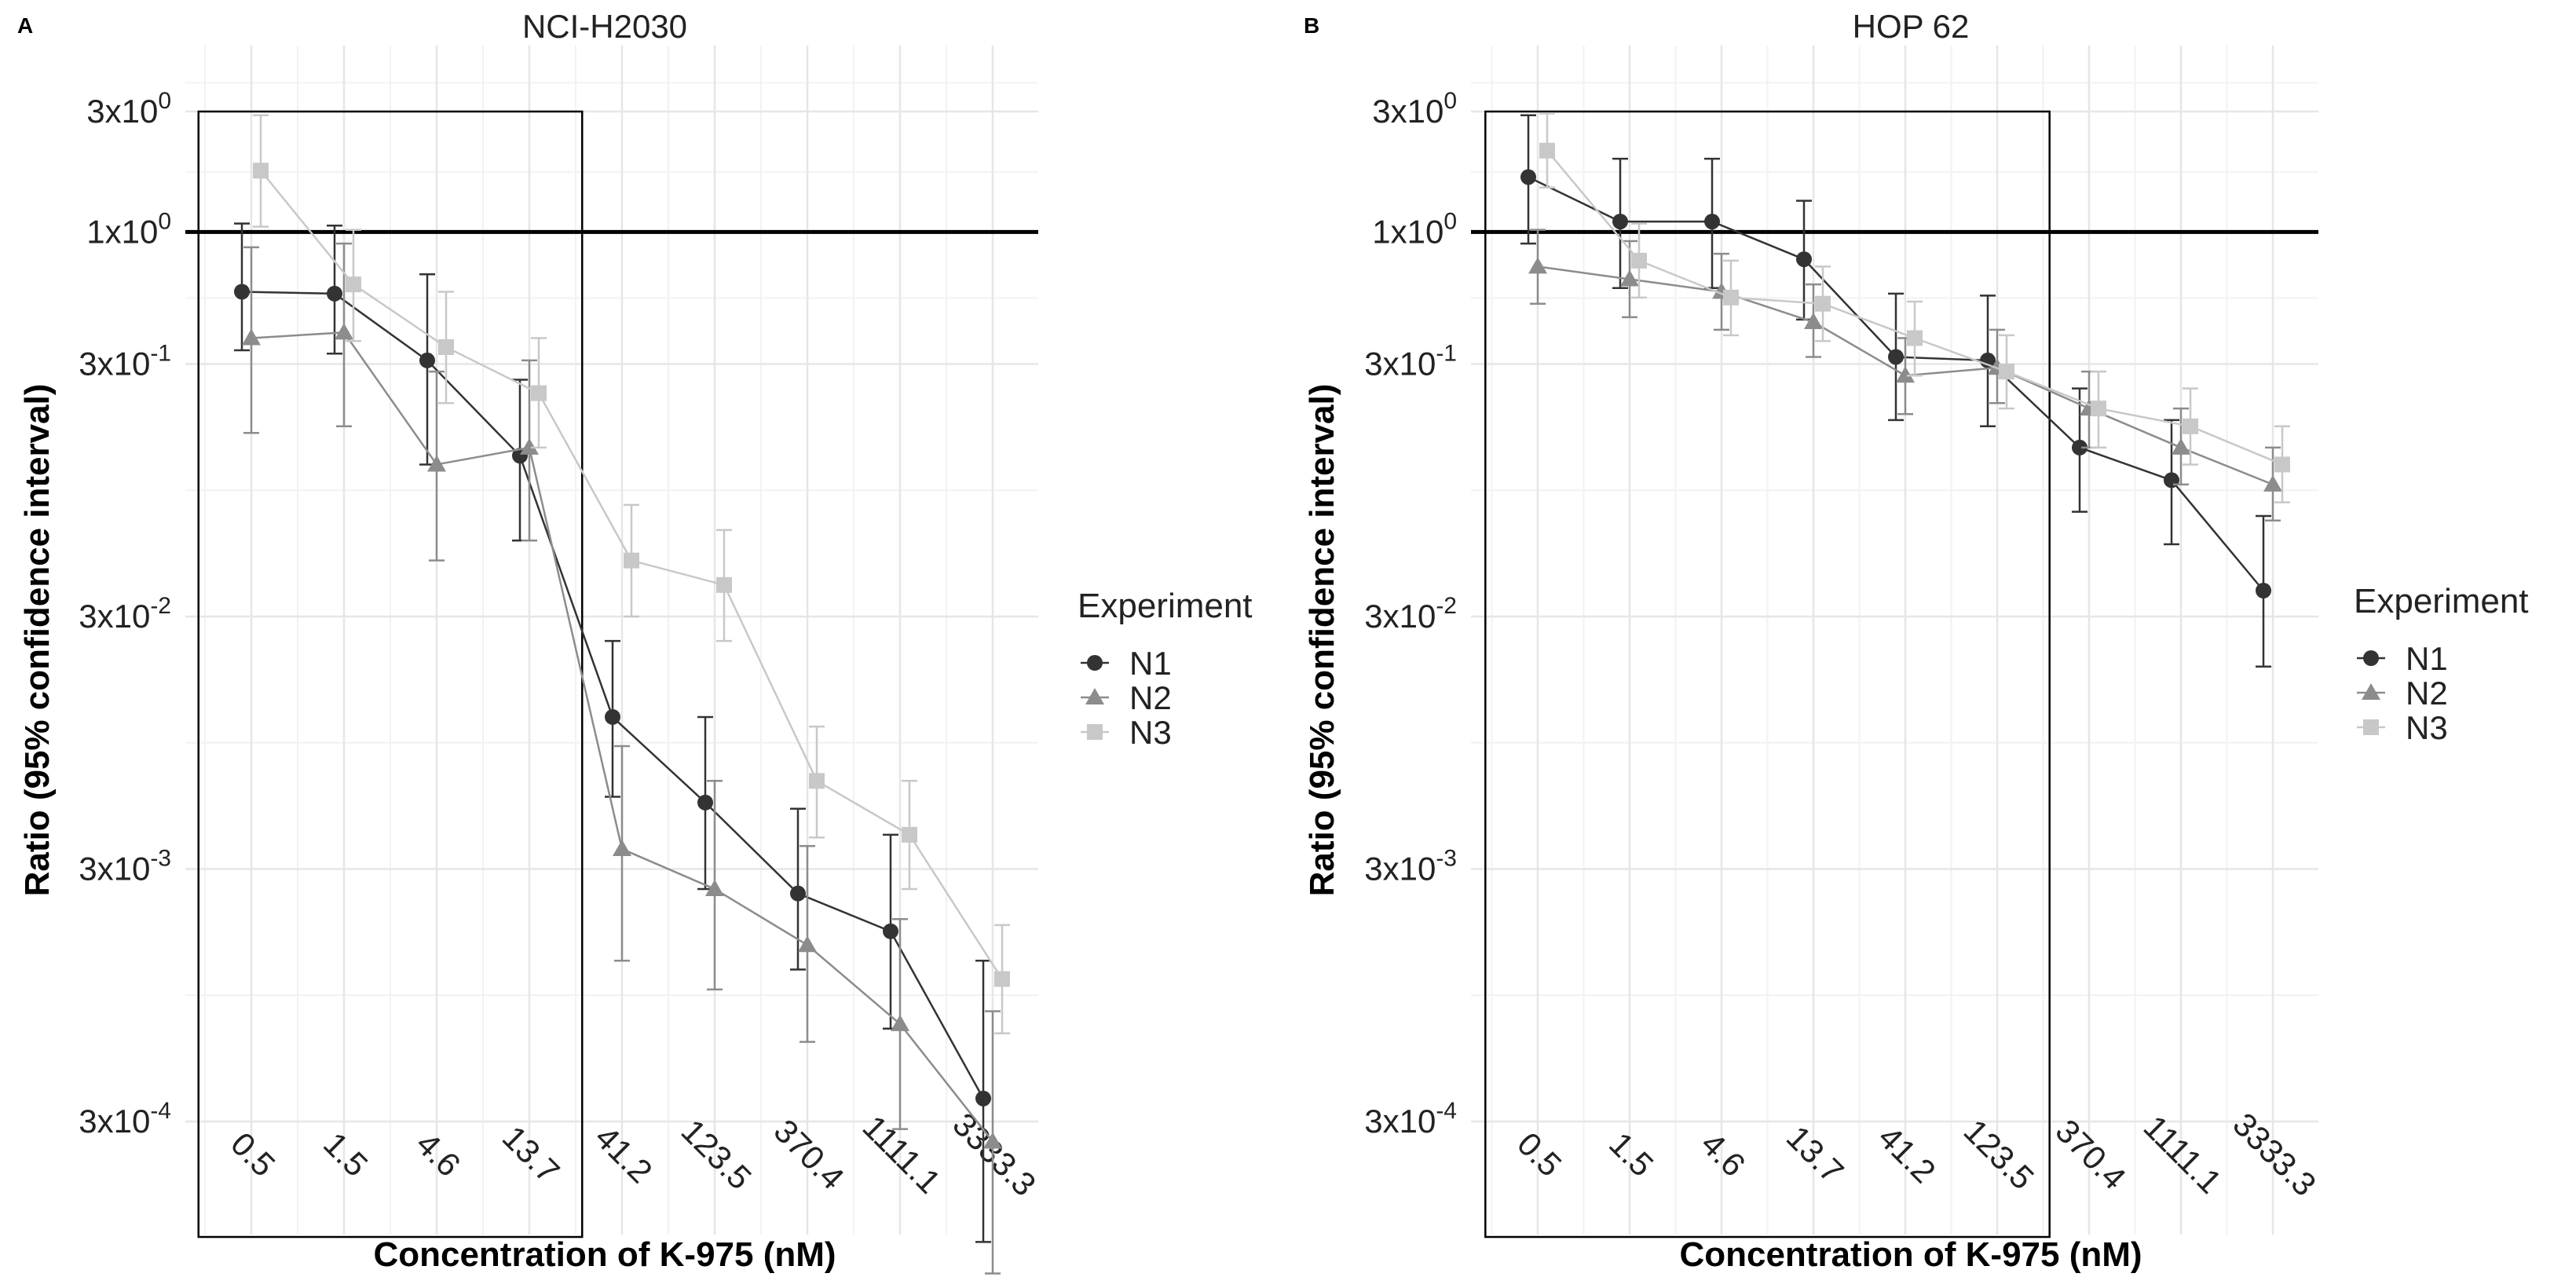  Describe the element at coordinates (1912, 27) in the screenshot. I see `chart-title: HOP 62` at that location.